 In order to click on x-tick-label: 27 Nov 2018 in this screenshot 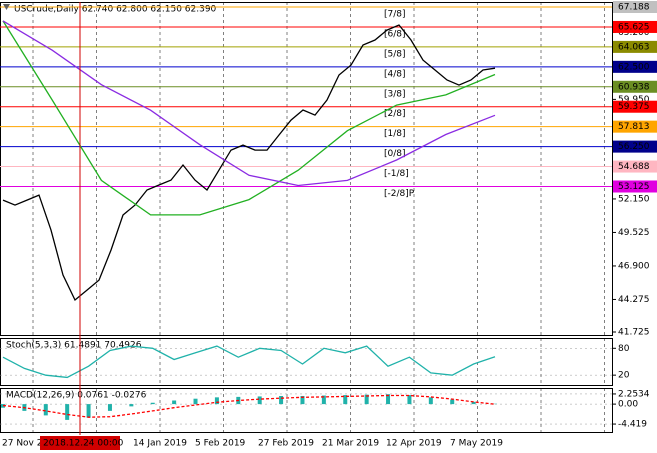, I will do `click(31, 444)`.